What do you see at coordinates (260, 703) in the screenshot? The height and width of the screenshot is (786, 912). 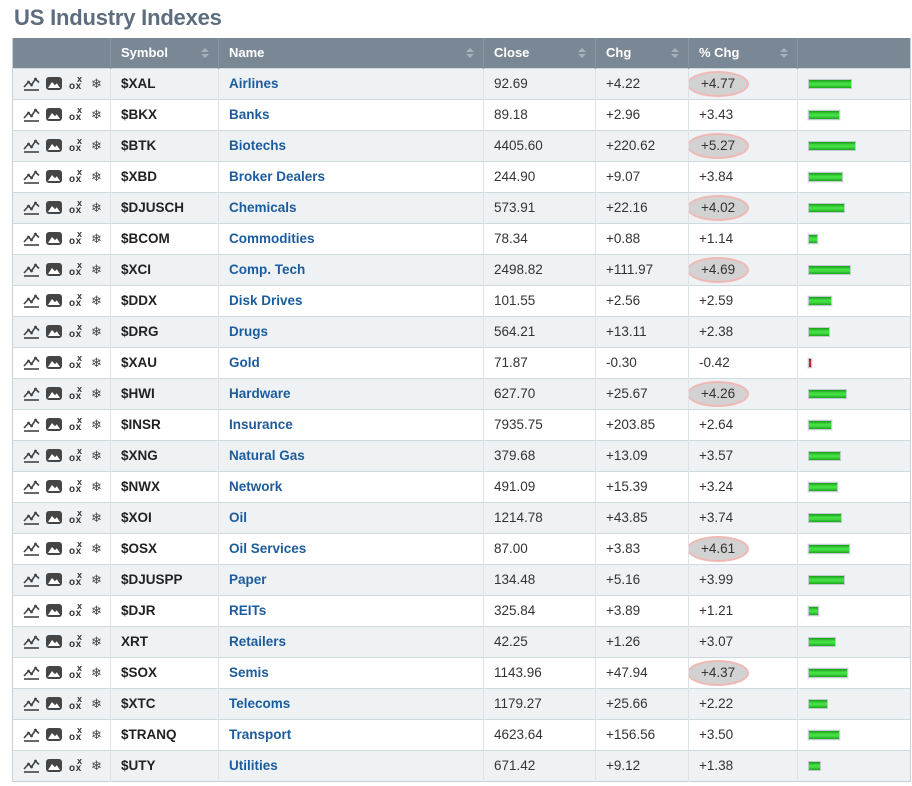 I see `index-name-link: Telecoms` at bounding box center [260, 703].